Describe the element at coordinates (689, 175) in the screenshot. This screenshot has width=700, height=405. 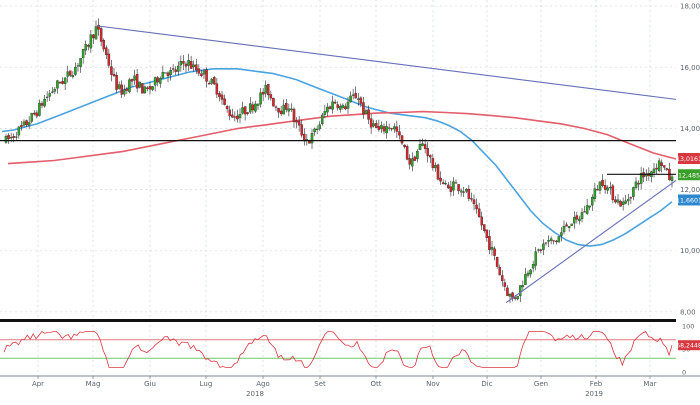
I see `price-tag` at that location.